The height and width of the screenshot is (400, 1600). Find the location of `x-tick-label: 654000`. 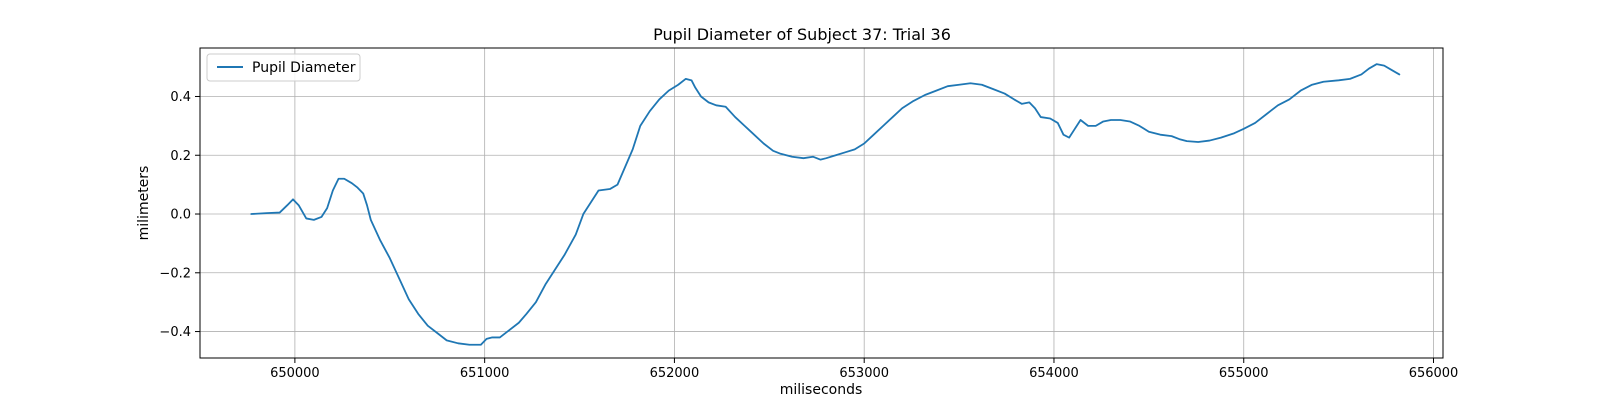

x-tick-label: 654000 is located at coordinates (1054, 373).